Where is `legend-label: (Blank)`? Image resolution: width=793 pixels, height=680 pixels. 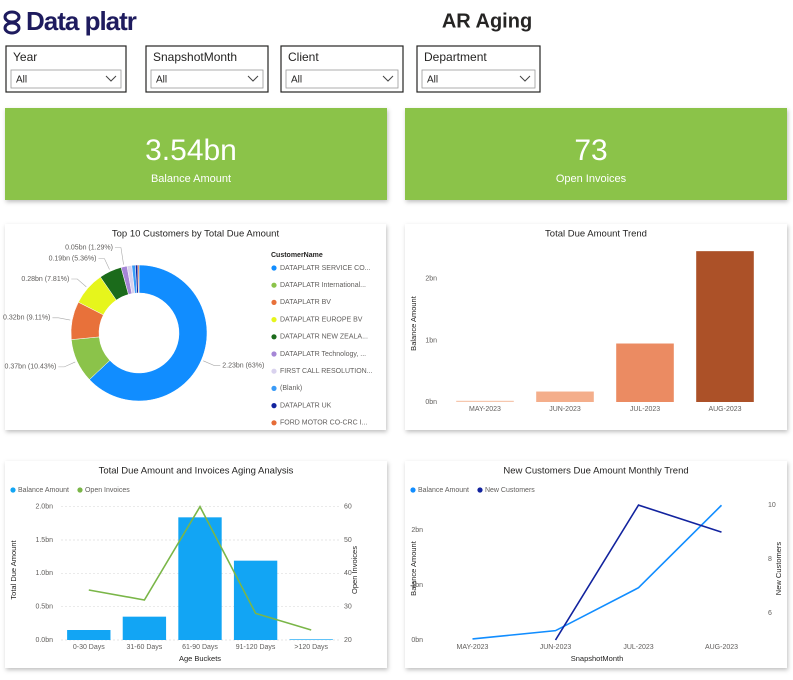
legend-label: (Blank) is located at coordinates (291, 388).